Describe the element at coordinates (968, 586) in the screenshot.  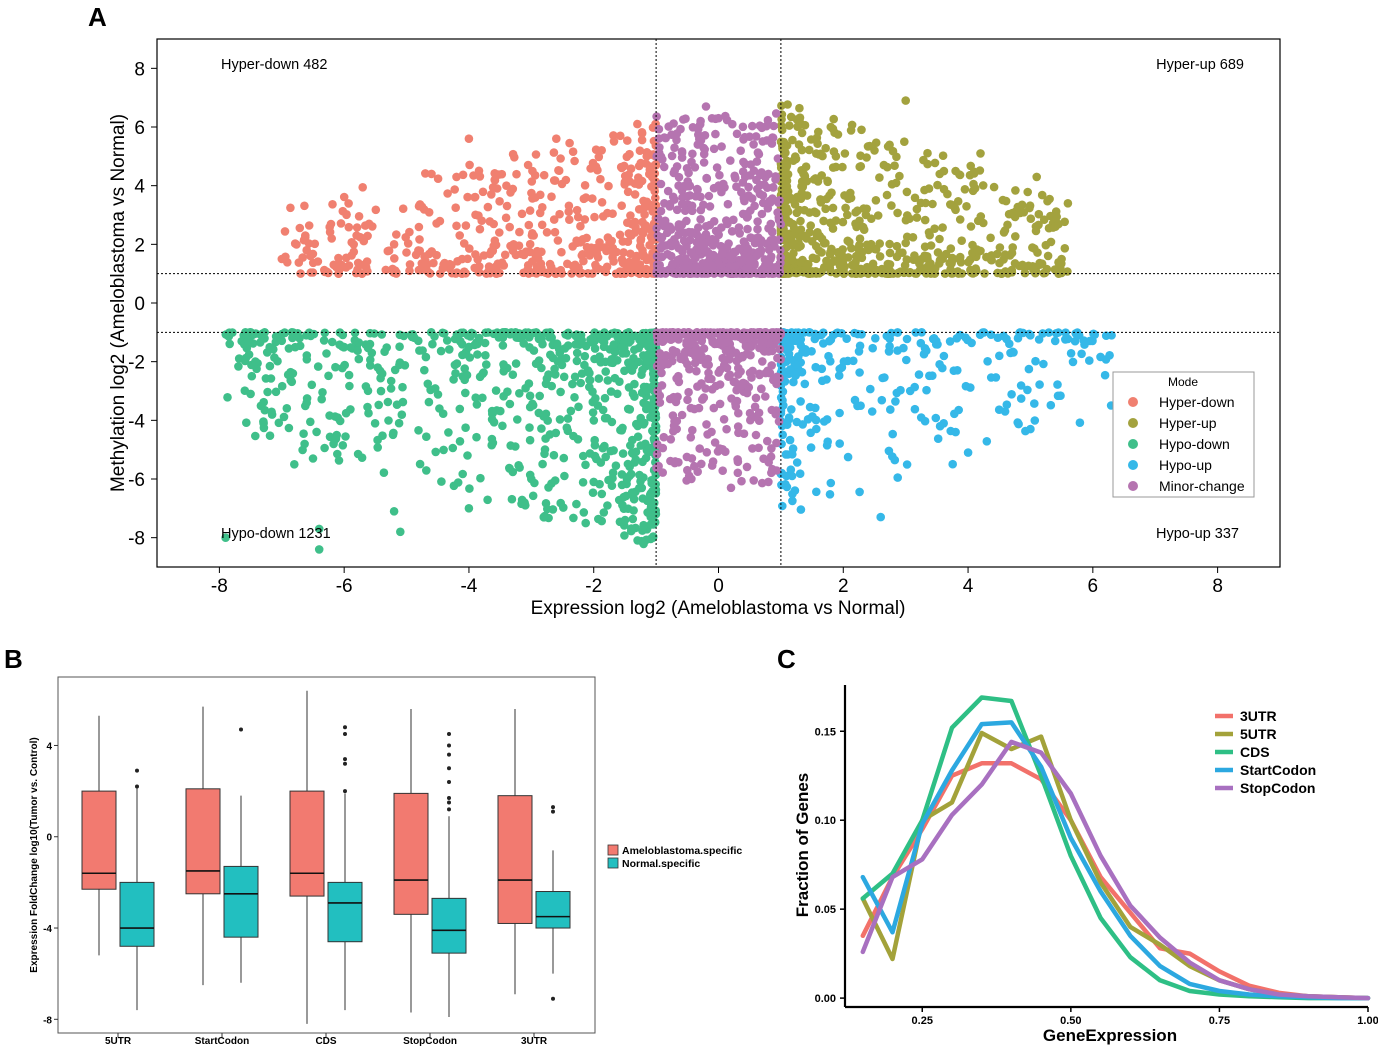
I see `x-tick-label: 4` at that location.